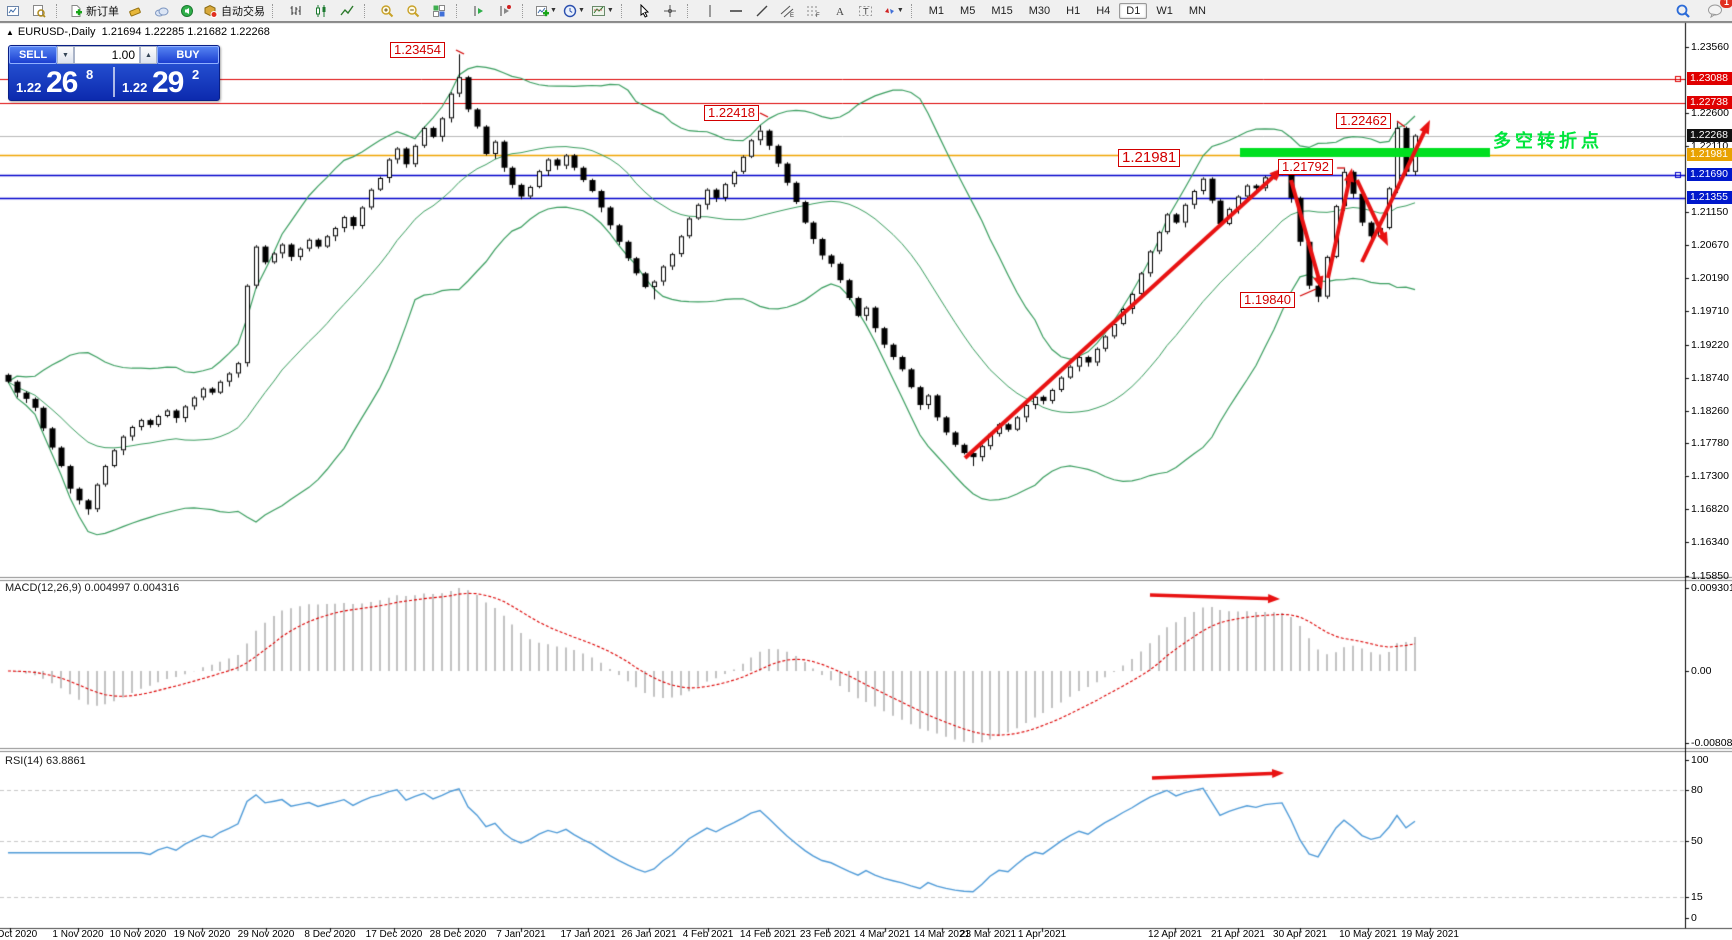 The height and width of the screenshot is (940, 1732). I want to click on price-annotation-label: 1.23454, so click(417, 50).